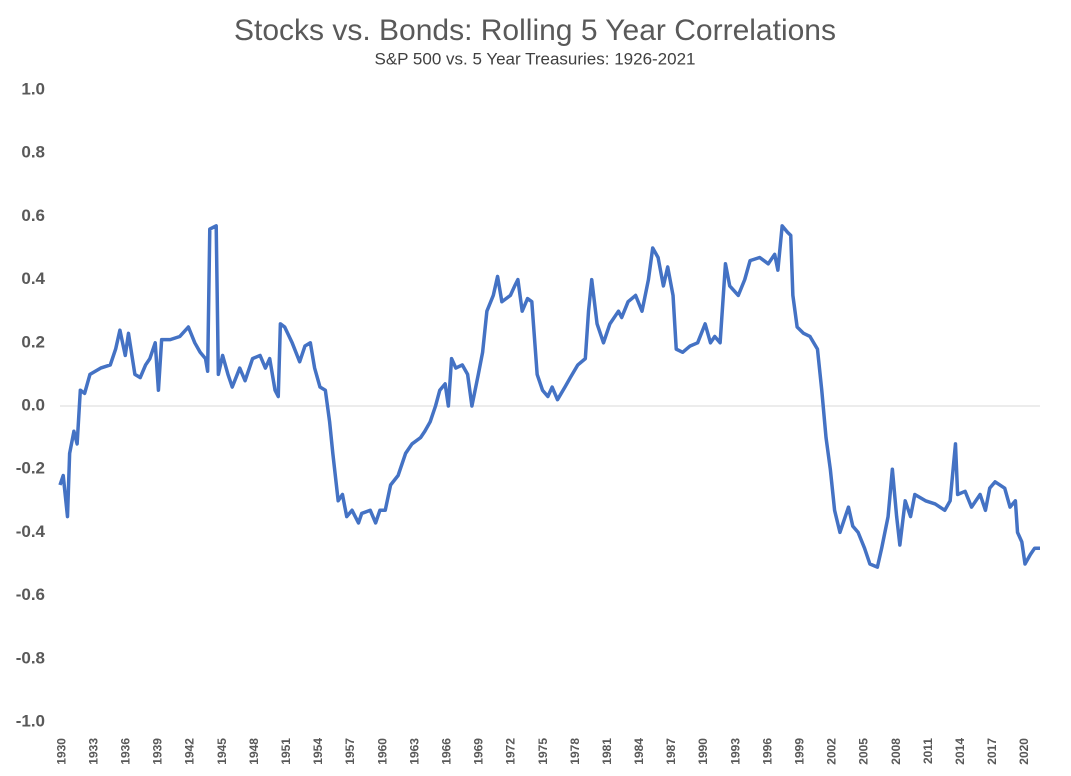 Image resolution: width=1071 pixels, height=776 pixels. What do you see at coordinates (33, 278) in the screenshot?
I see `y-tick-label: 0.4` at bounding box center [33, 278].